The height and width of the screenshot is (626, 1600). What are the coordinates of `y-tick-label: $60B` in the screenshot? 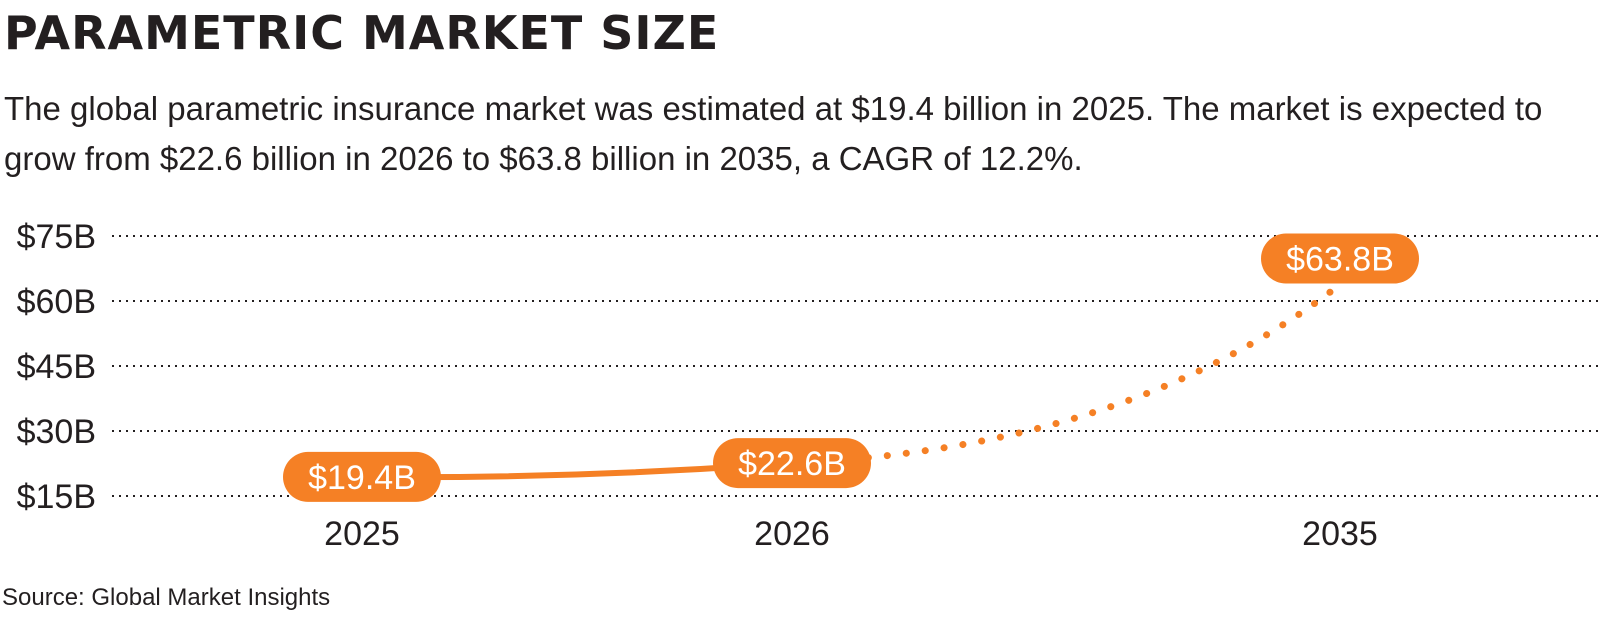 It's located at (56, 302).